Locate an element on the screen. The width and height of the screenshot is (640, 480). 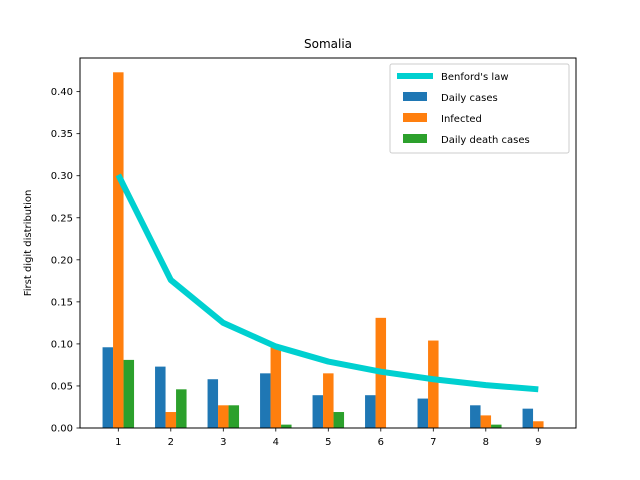
x-tick-label: 4 is located at coordinates (276, 442).